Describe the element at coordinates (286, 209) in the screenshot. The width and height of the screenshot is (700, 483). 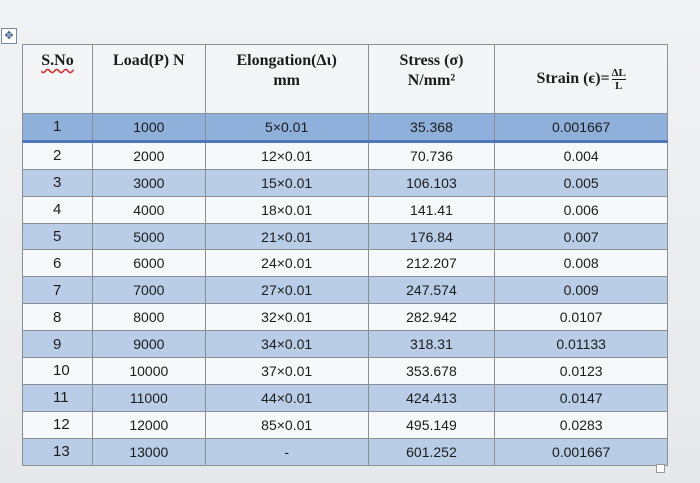
I see `table-cell: 18×0.01` at that location.